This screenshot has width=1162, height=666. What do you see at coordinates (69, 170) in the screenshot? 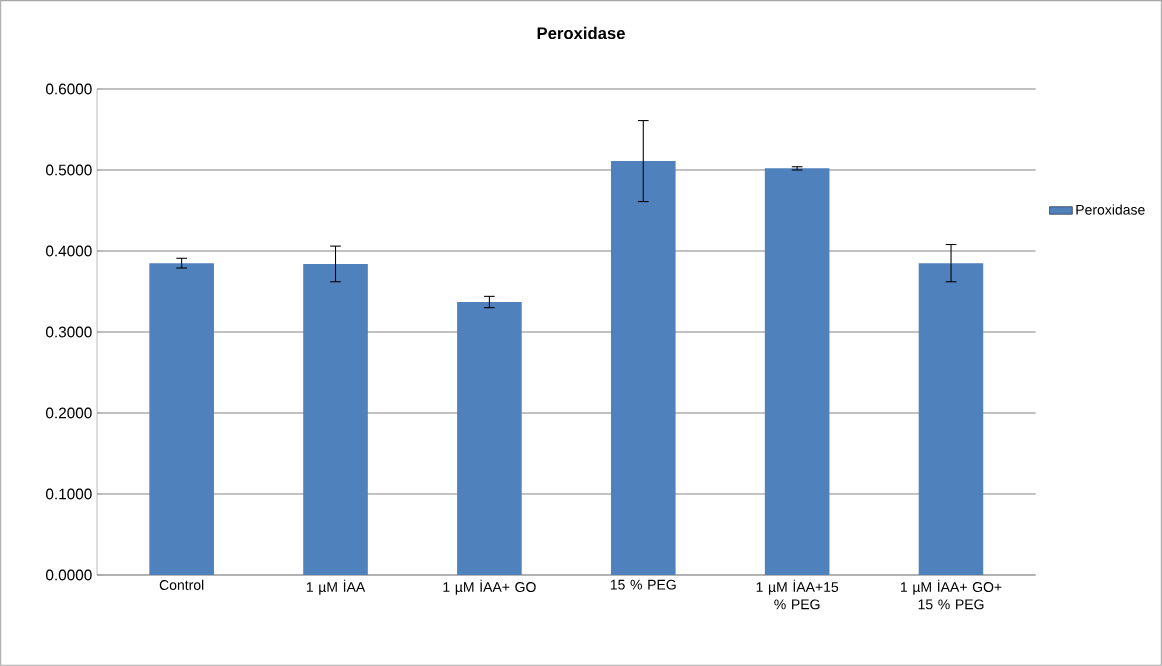
I see `y-tick-label: 0.5000` at bounding box center [69, 170].